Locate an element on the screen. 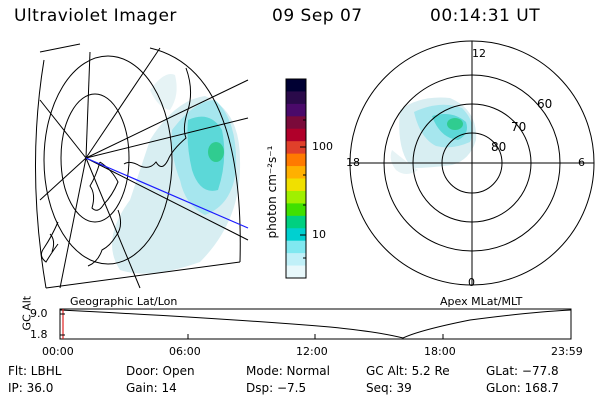  geo-noon-meridian-line is located at coordinates (167, 193).